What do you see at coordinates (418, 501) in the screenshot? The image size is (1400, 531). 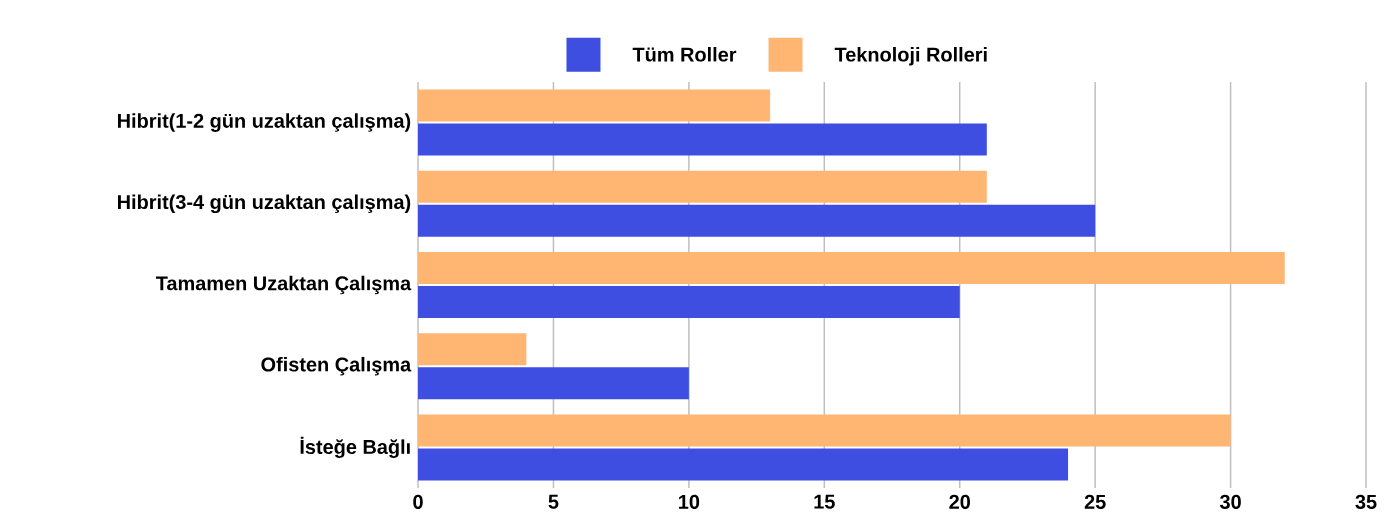 I see `x-tick-label: 0` at bounding box center [418, 501].